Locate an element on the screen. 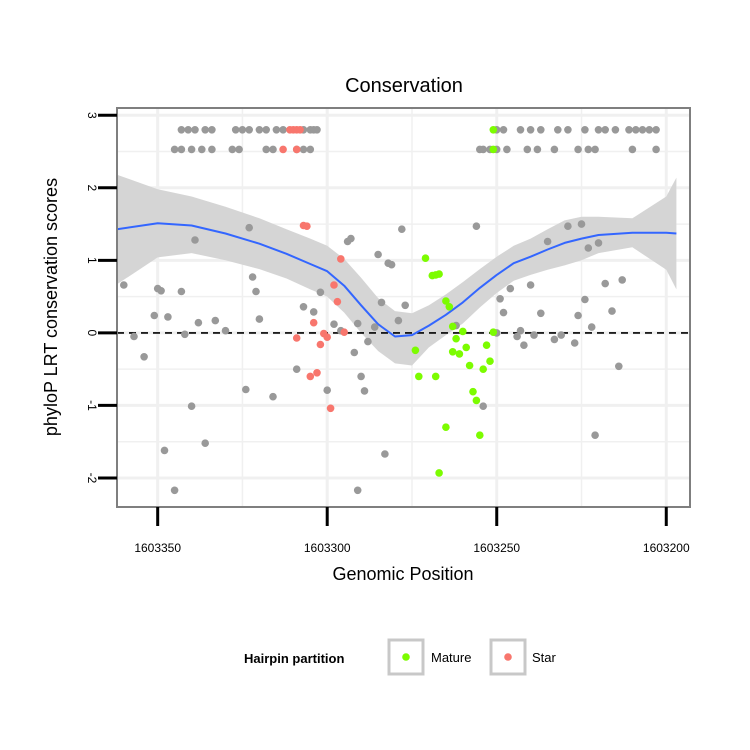 This screenshot has width=750, height=750. x-axis: 1603350 1603300 1603250 1603200 is located at coordinates (412, 531).